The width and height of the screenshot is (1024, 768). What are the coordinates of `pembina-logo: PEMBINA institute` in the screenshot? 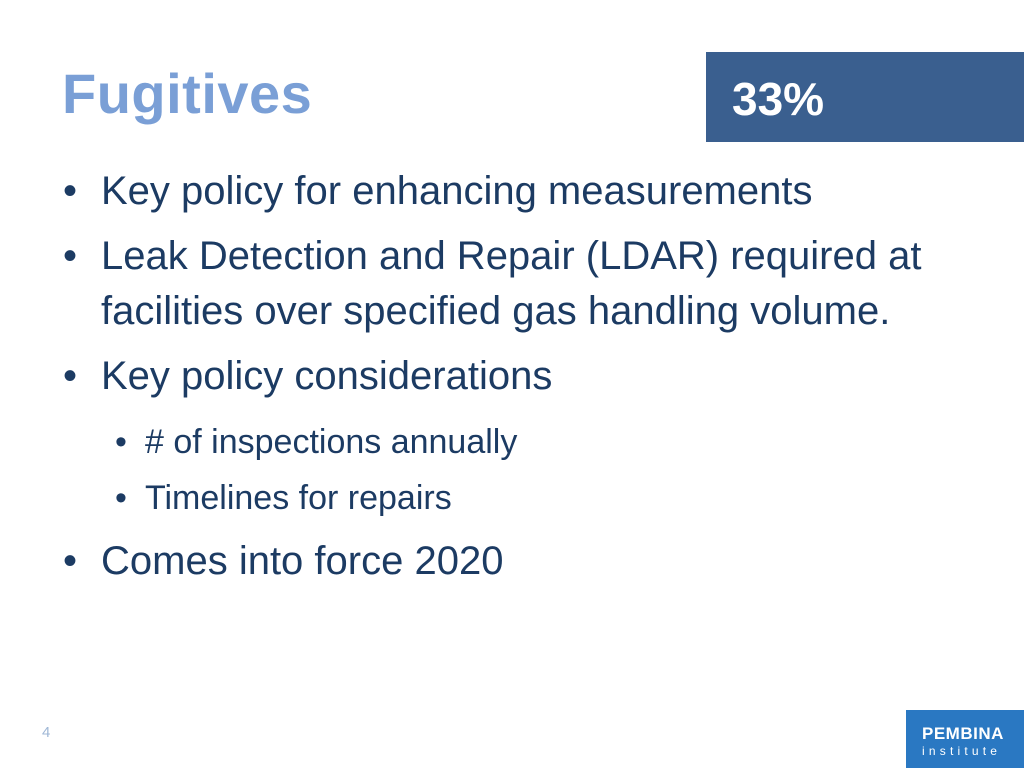 It's located at (965, 739).